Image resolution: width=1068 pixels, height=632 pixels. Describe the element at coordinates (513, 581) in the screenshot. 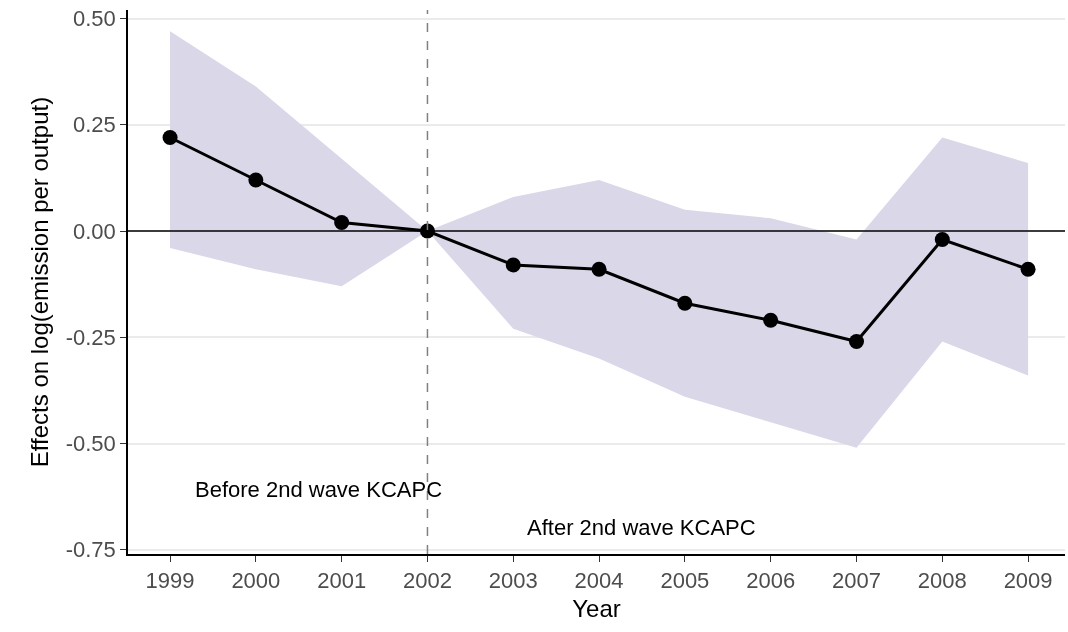

I see `x-tick-label: 2003` at that location.